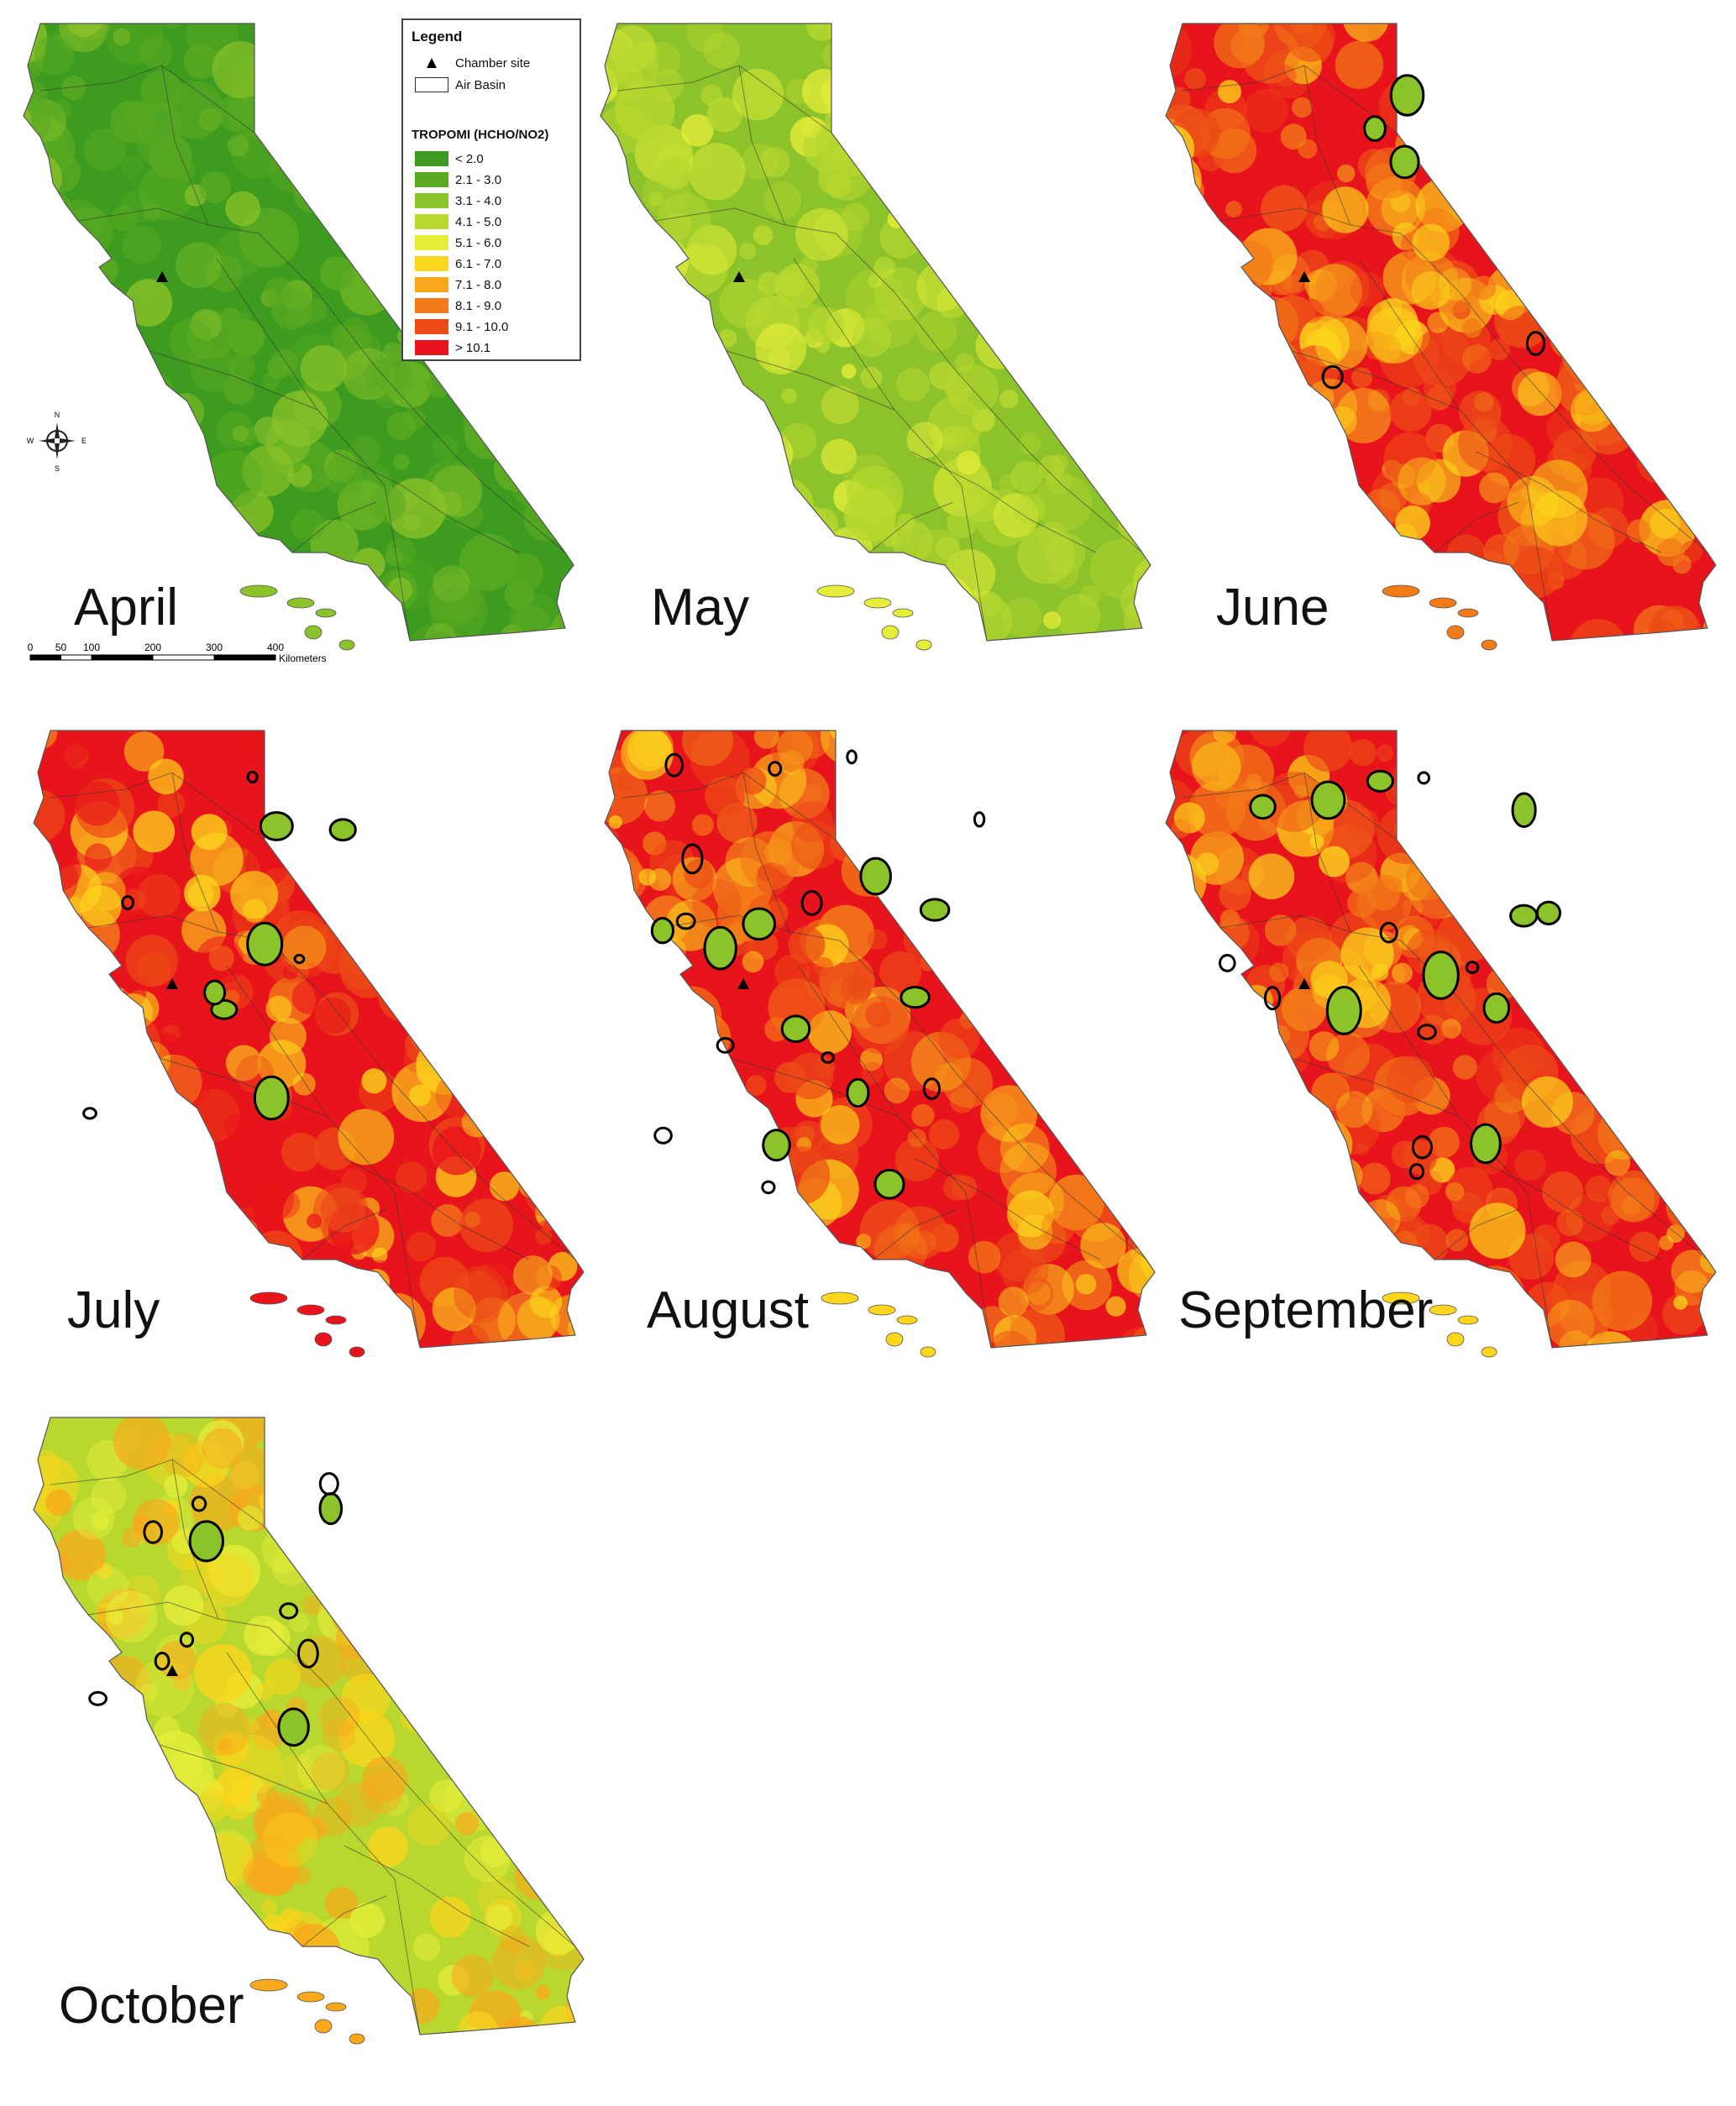 This screenshot has width=1736, height=2106. What do you see at coordinates (1273, 608) in the screenshot?
I see `month-label: June` at bounding box center [1273, 608].